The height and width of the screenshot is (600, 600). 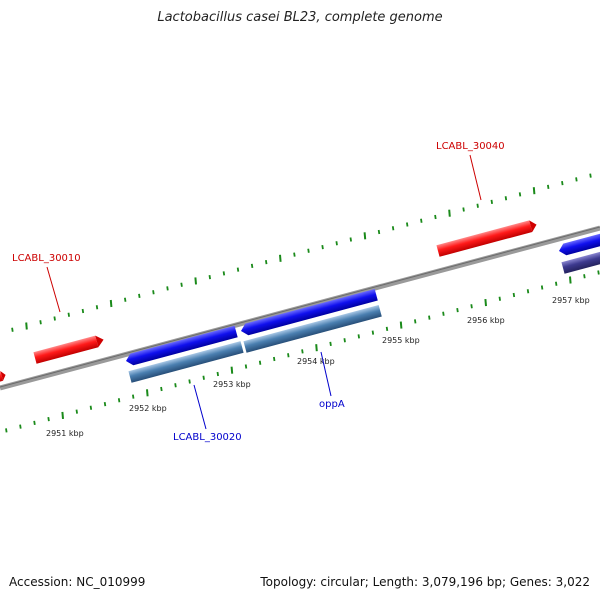 What do you see at coordinates (308, 312) in the screenshot?
I see `gene-oppa-arrow` at bounding box center [308, 312].